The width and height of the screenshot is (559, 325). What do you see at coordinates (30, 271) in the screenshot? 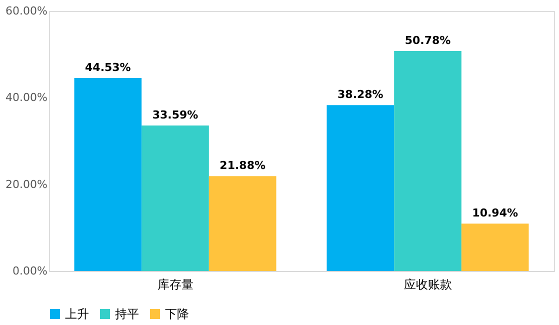
I see `y-tick-label: 0.00%` at bounding box center [30, 271].